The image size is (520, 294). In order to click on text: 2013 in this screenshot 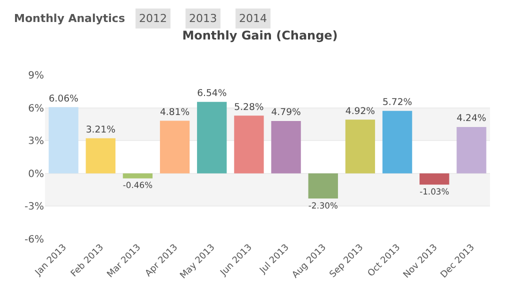, I will do `click(203, 18)`.